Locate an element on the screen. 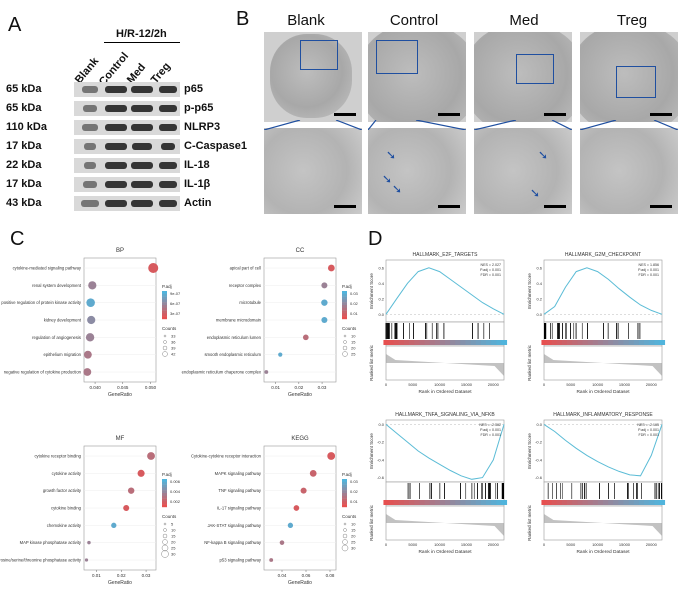  gsea-title: HALLMARK_TNFA_SIGNALING_VIA_NFKB is located at coordinates (445, 415).